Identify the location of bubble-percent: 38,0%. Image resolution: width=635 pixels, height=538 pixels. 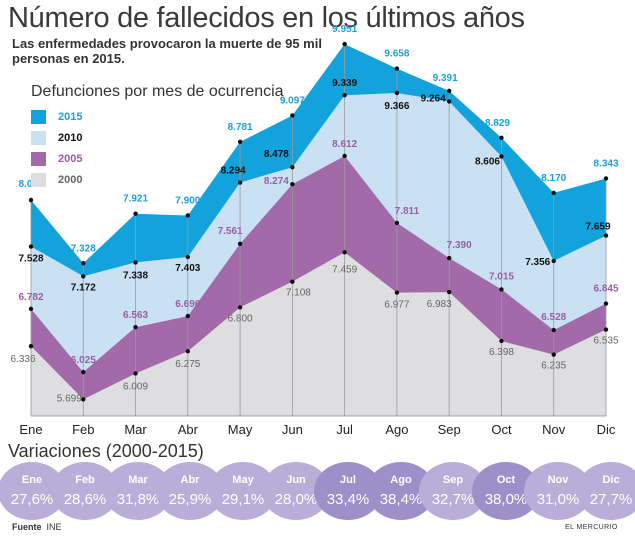
(506, 499).